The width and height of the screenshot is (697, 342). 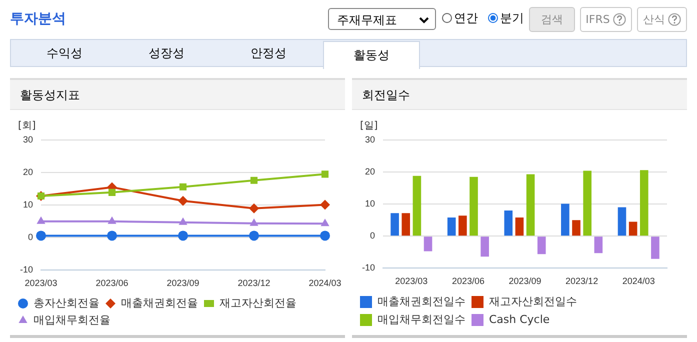 What do you see at coordinates (382, 19) in the screenshot?
I see `text: 주재무제표` at bounding box center [382, 19].